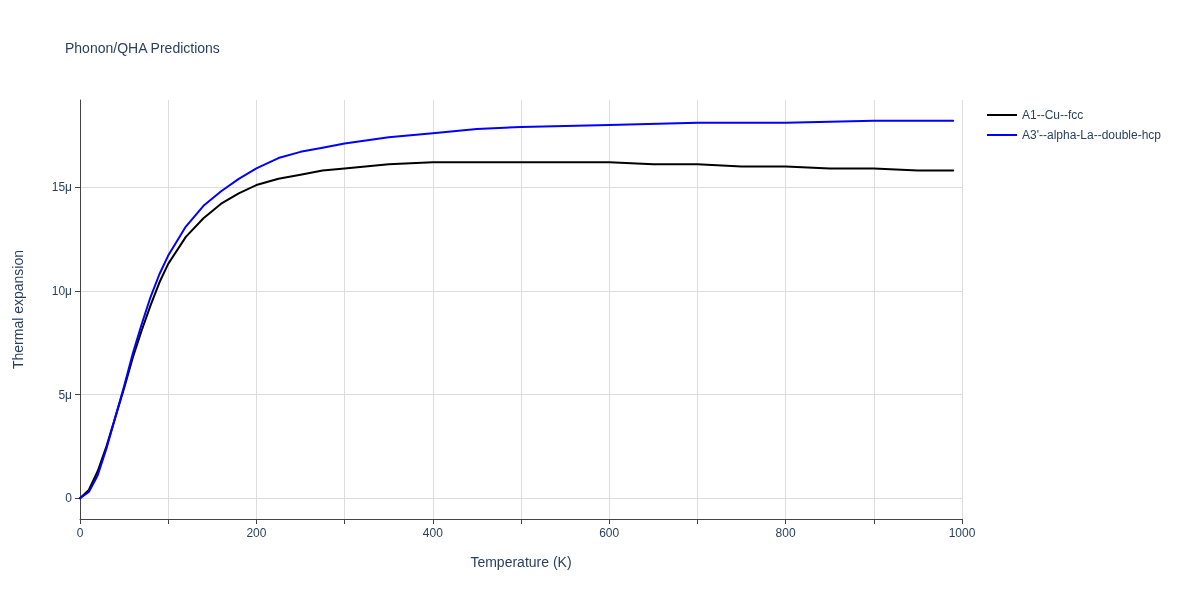  I want to click on y-tick-label: 10μ, so click(62, 290).